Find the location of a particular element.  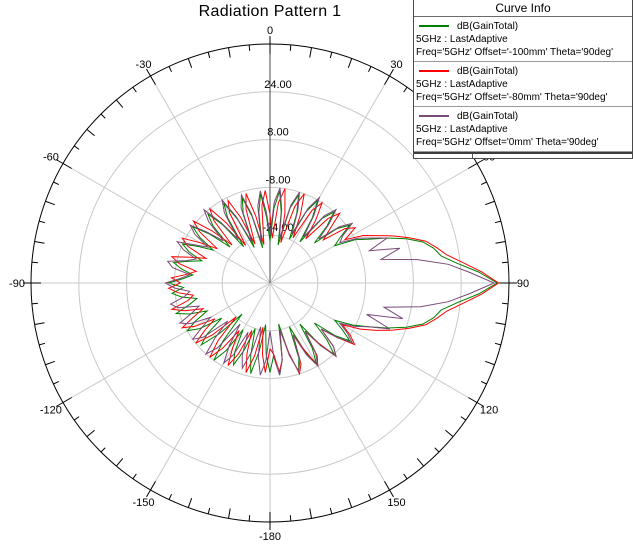

legend-entry-variation: Freq='5GHz' Offset='0mm' Theta='90deg' is located at coordinates (507, 143).